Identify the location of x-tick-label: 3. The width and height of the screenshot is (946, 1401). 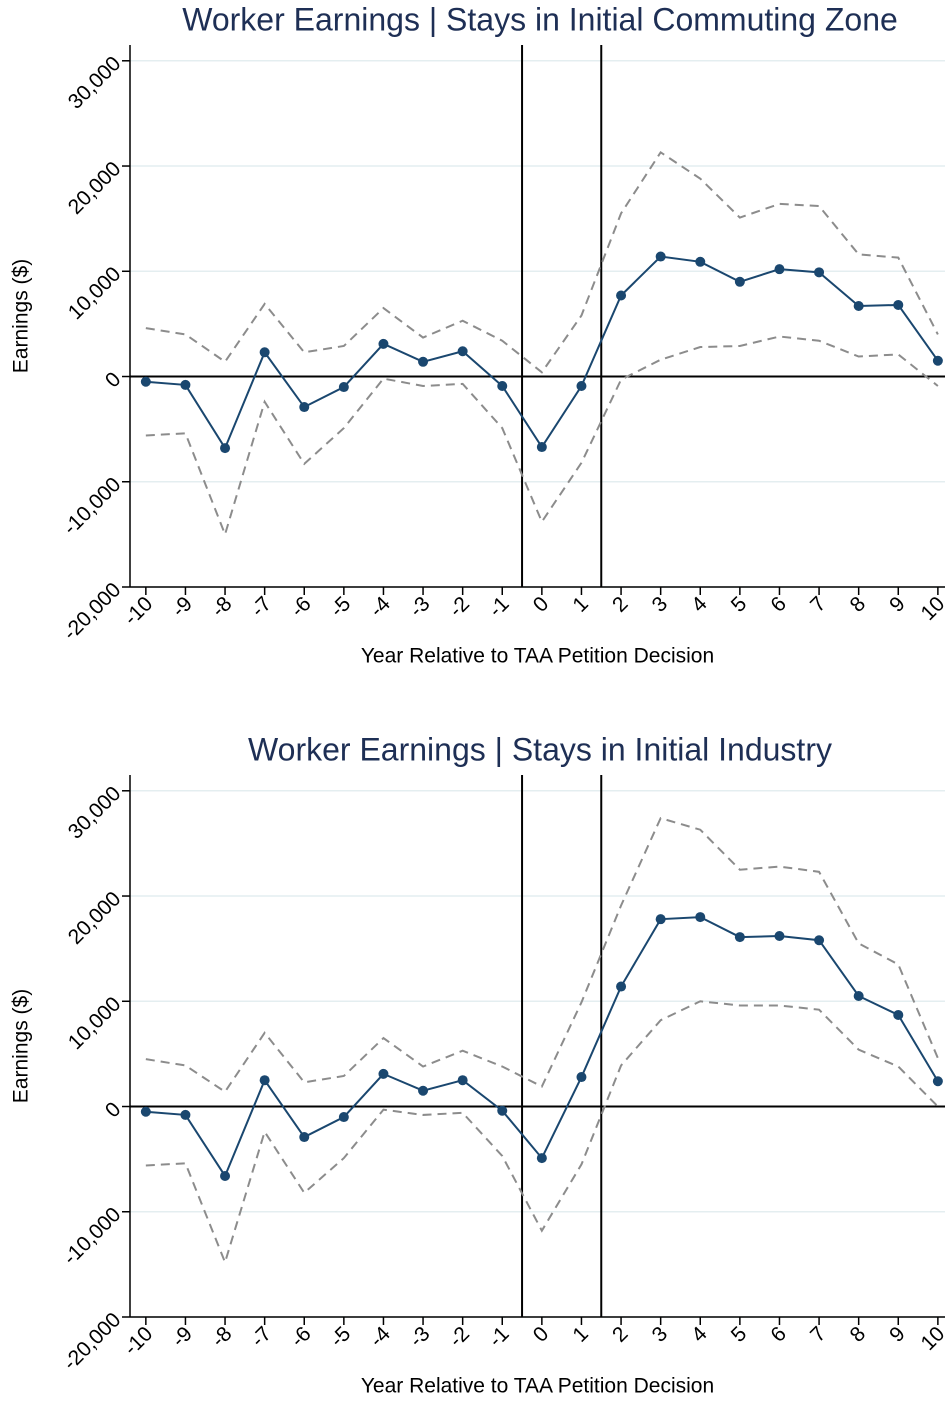
(660, 1334).